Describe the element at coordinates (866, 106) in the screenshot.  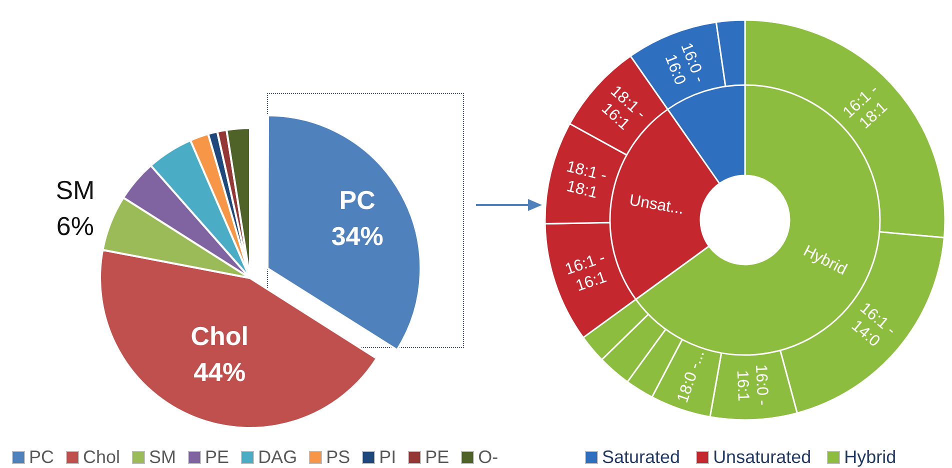
I see `slice-label: 16:1 - 18:1` at that location.